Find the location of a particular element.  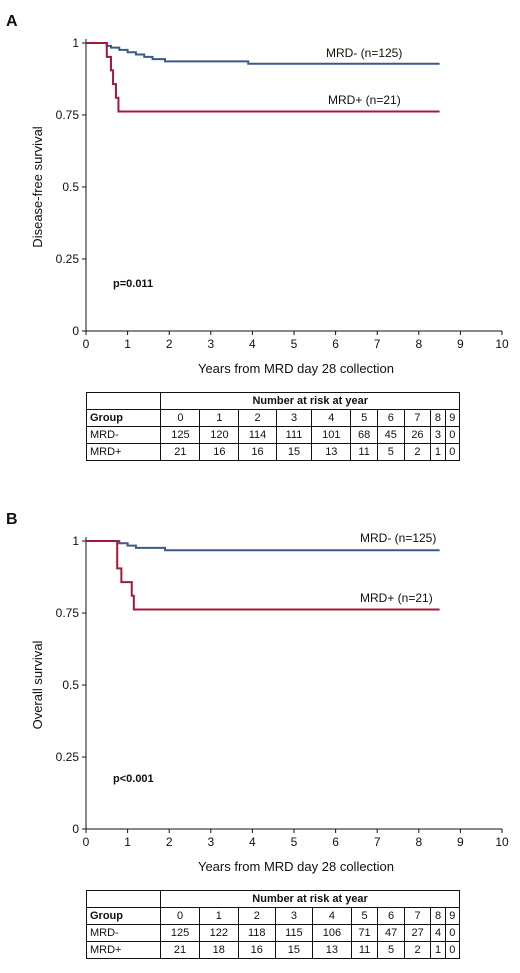

risk-year-cell: 2 is located at coordinates (257, 418).